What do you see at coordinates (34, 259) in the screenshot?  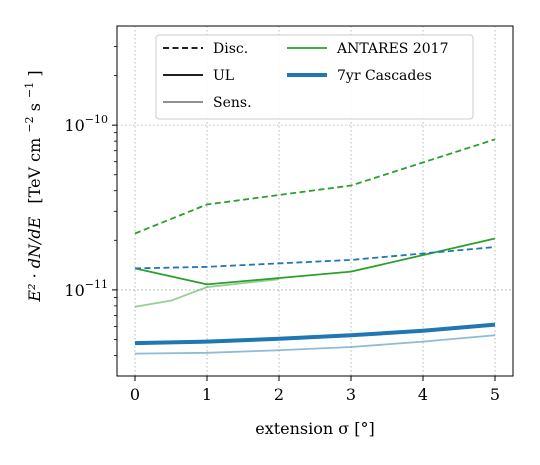 I see `y-axis-label-main: E² · dN/dE` at bounding box center [34, 259].